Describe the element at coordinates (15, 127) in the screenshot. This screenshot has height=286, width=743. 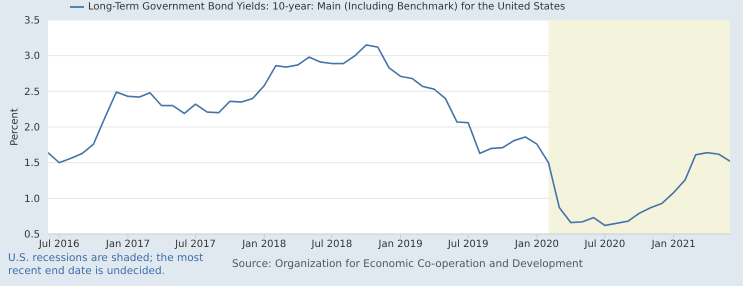
I see `y-axis-title: Percent` at that location.